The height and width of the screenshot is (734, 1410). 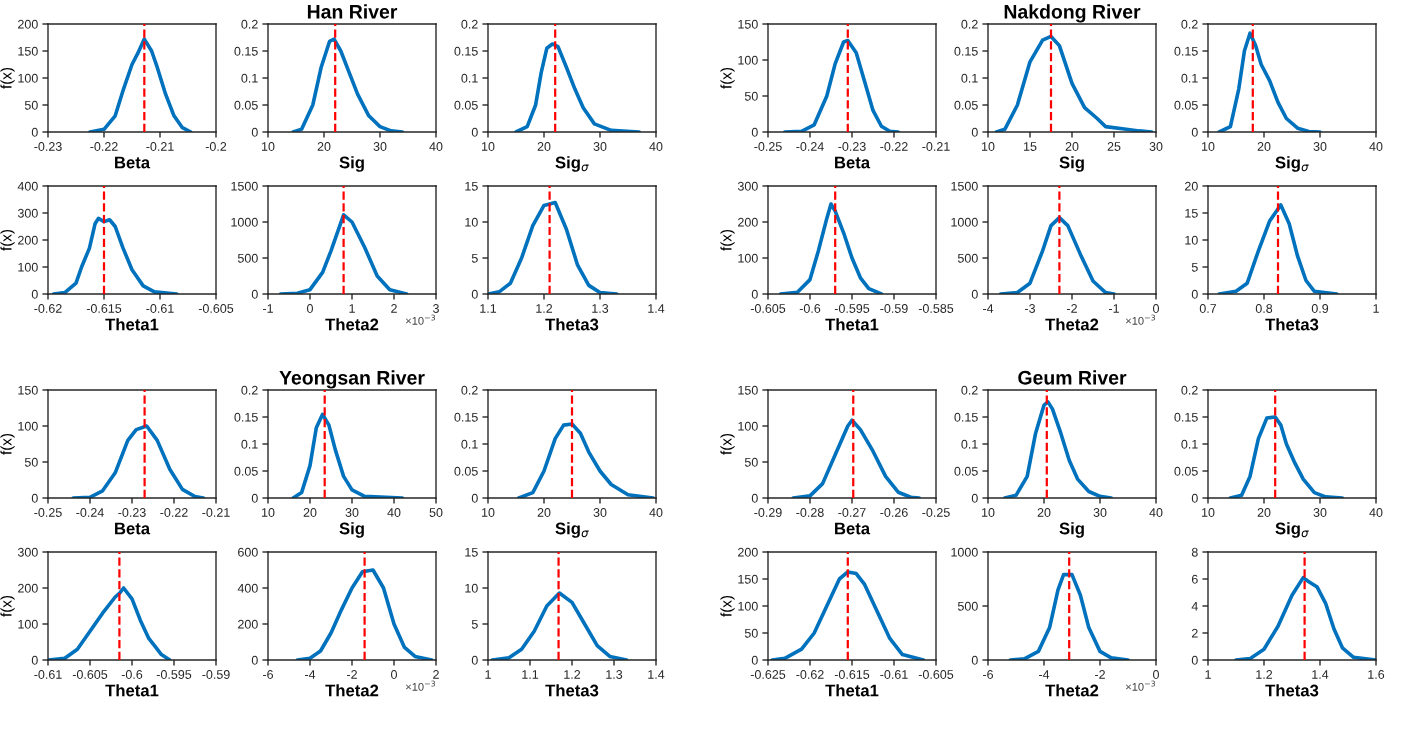 I want to click on chart-title: Geum River, so click(x=1072, y=377).